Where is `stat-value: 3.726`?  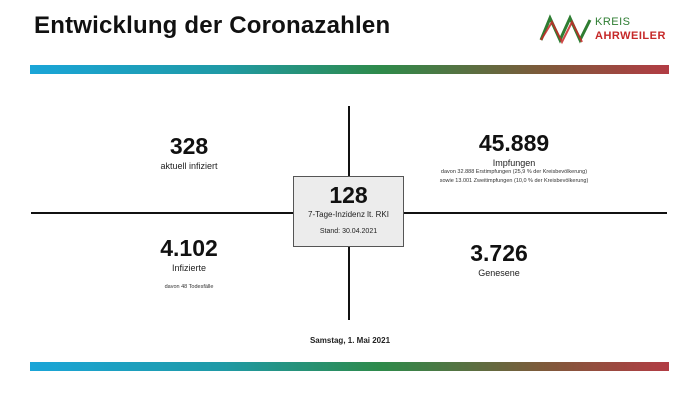
stat-value: 3.726 is located at coordinates (499, 253).